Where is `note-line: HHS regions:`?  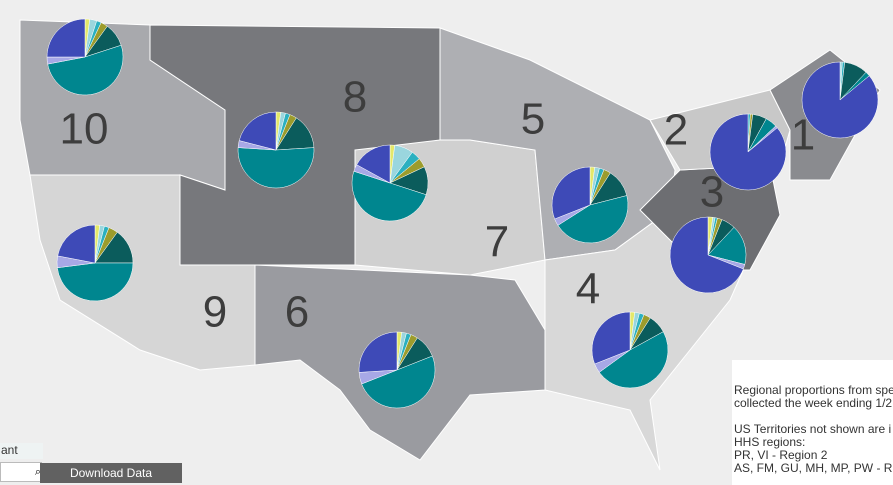 note-line: HHS regions: is located at coordinates (770, 442).